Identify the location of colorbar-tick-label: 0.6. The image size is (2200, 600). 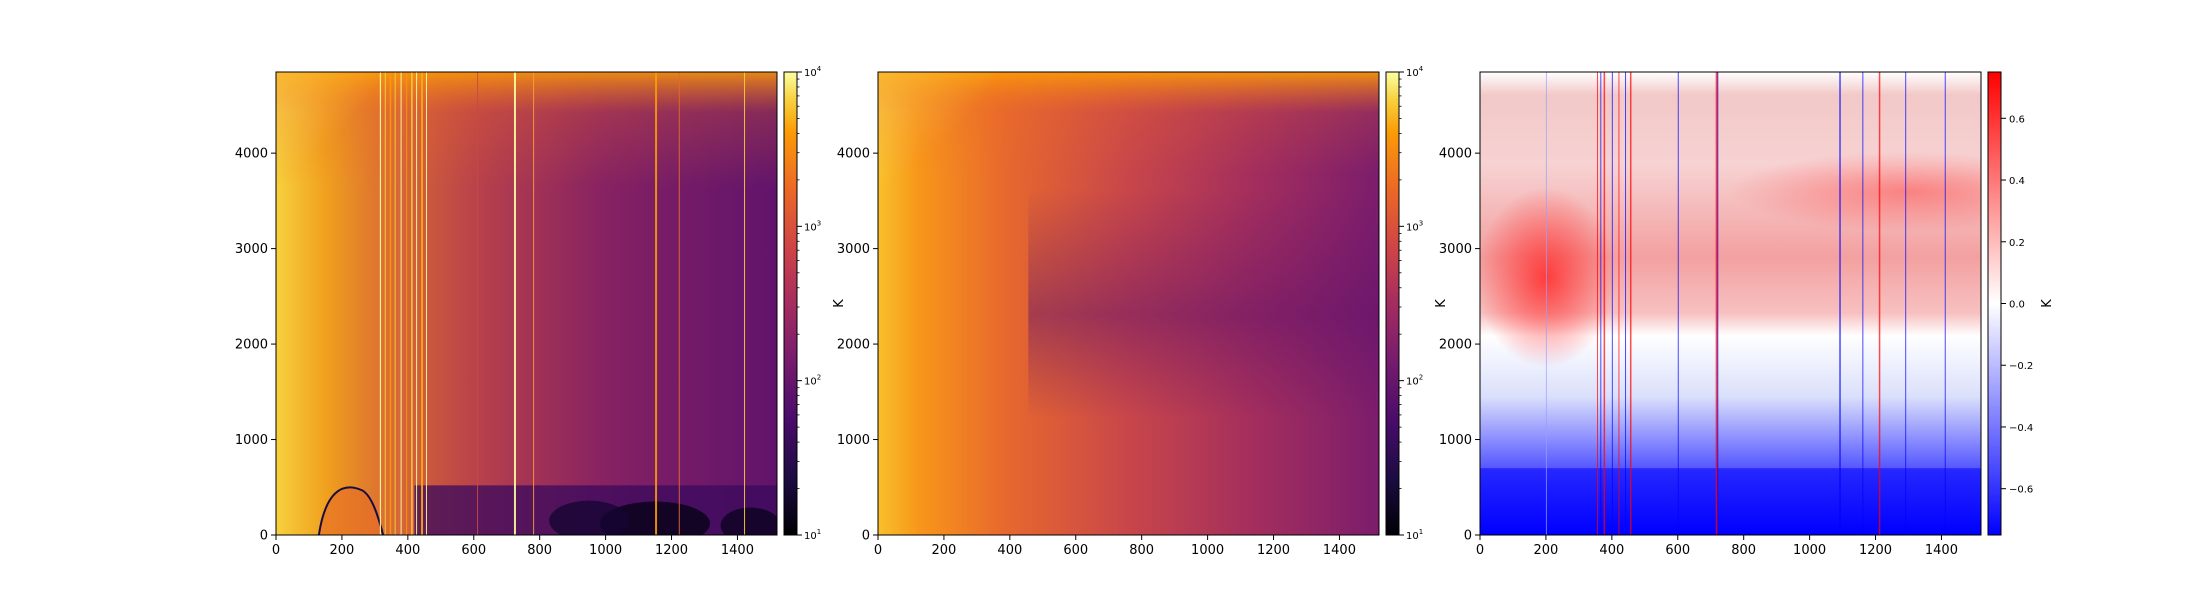
(2017, 119).